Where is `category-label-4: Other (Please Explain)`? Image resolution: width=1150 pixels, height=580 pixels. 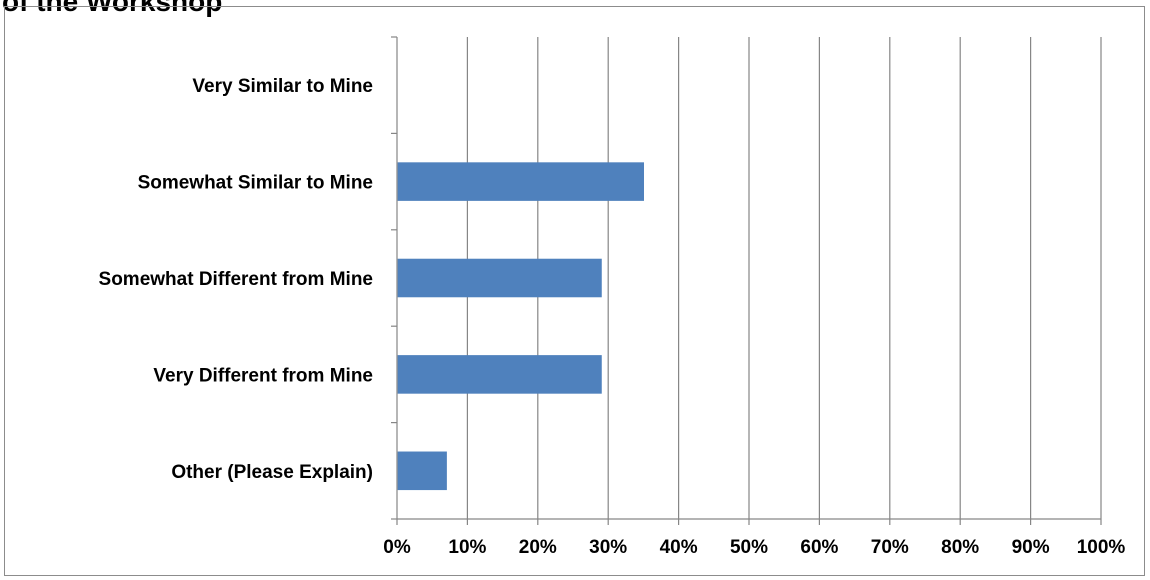
category-label-4: Other (Please Explain) is located at coordinates (272, 472).